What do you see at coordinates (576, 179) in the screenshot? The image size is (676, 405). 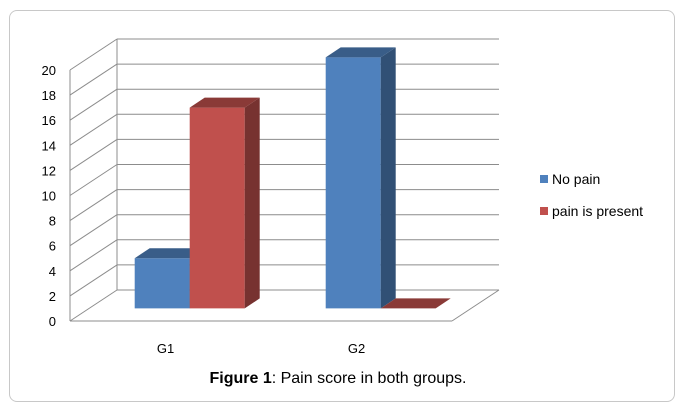 I see `legend-label: No pain` at bounding box center [576, 179].